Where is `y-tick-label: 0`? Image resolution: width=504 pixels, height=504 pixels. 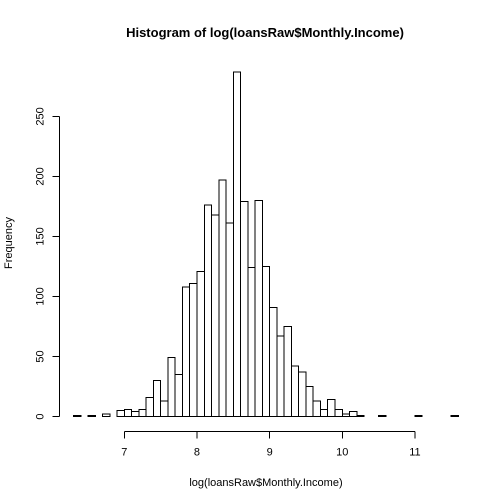 y-tick-label: 0 is located at coordinates (41, 416).